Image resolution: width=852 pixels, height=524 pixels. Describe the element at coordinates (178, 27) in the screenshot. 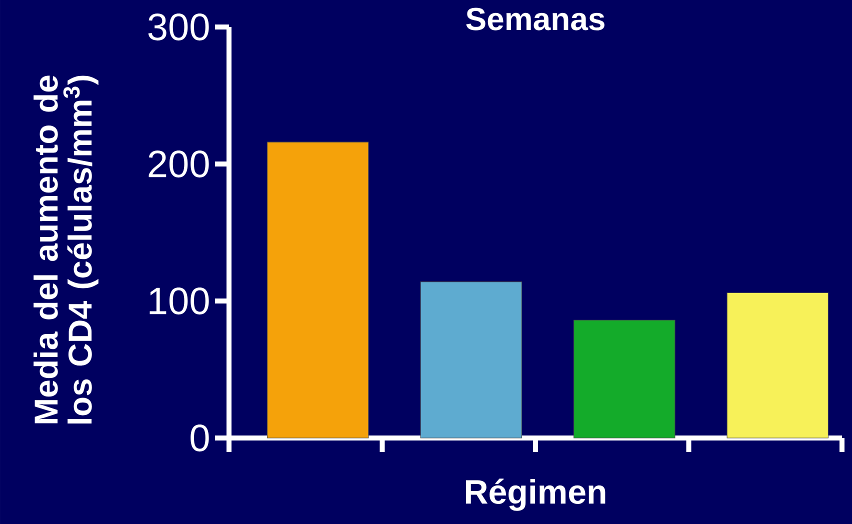

I see `y-tick-label: 300` at that location.